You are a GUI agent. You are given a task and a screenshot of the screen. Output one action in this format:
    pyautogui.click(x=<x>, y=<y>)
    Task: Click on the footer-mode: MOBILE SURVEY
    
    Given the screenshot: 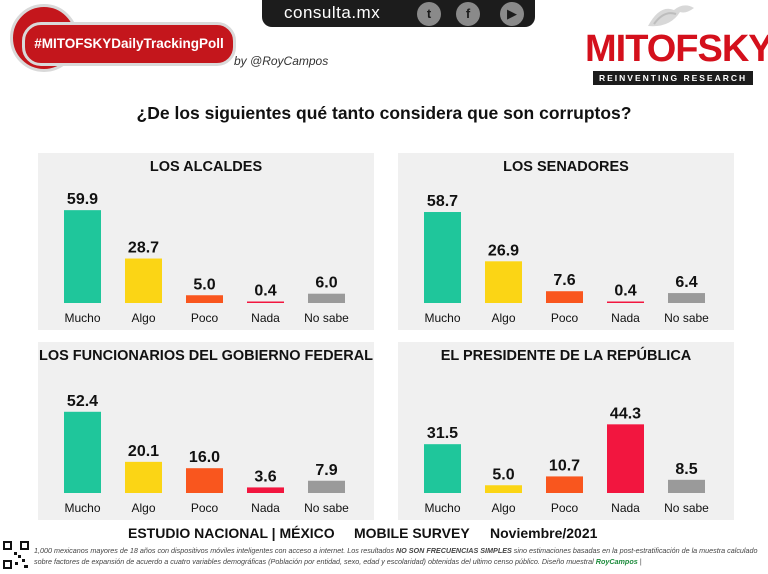 What is the action you would take?
    pyautogui.click(x=412, y=533)
    